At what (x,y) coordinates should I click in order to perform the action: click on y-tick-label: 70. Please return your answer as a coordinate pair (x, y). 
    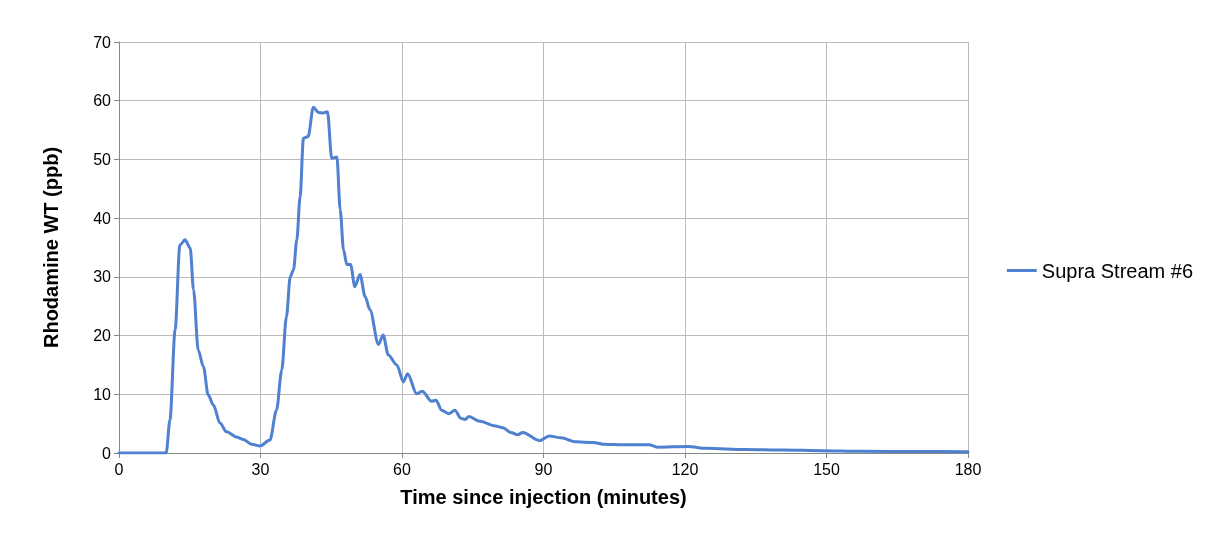
    Looking at the image, I should click on (102, 42).